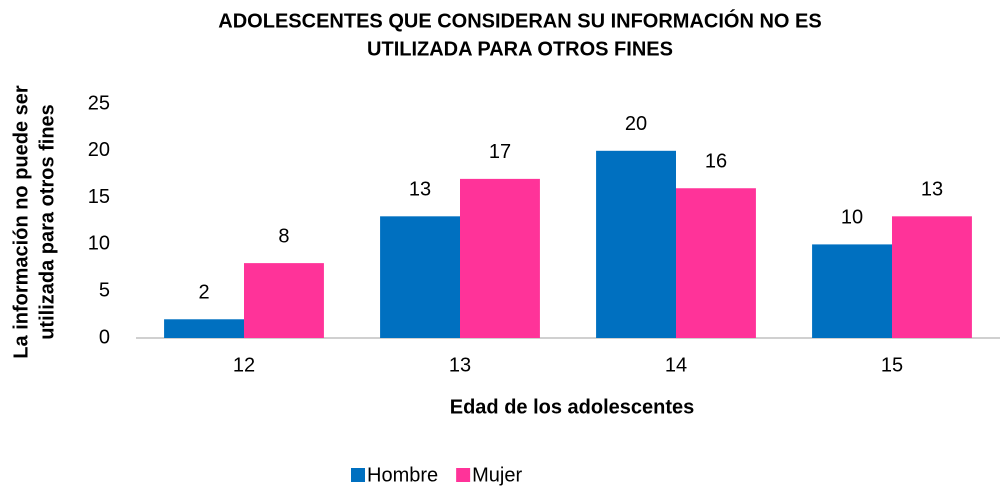  What do you see at coordinates (676, 365) in the screenshot?
I see `x-tick-label: 14` at bounding box center [676, 365].